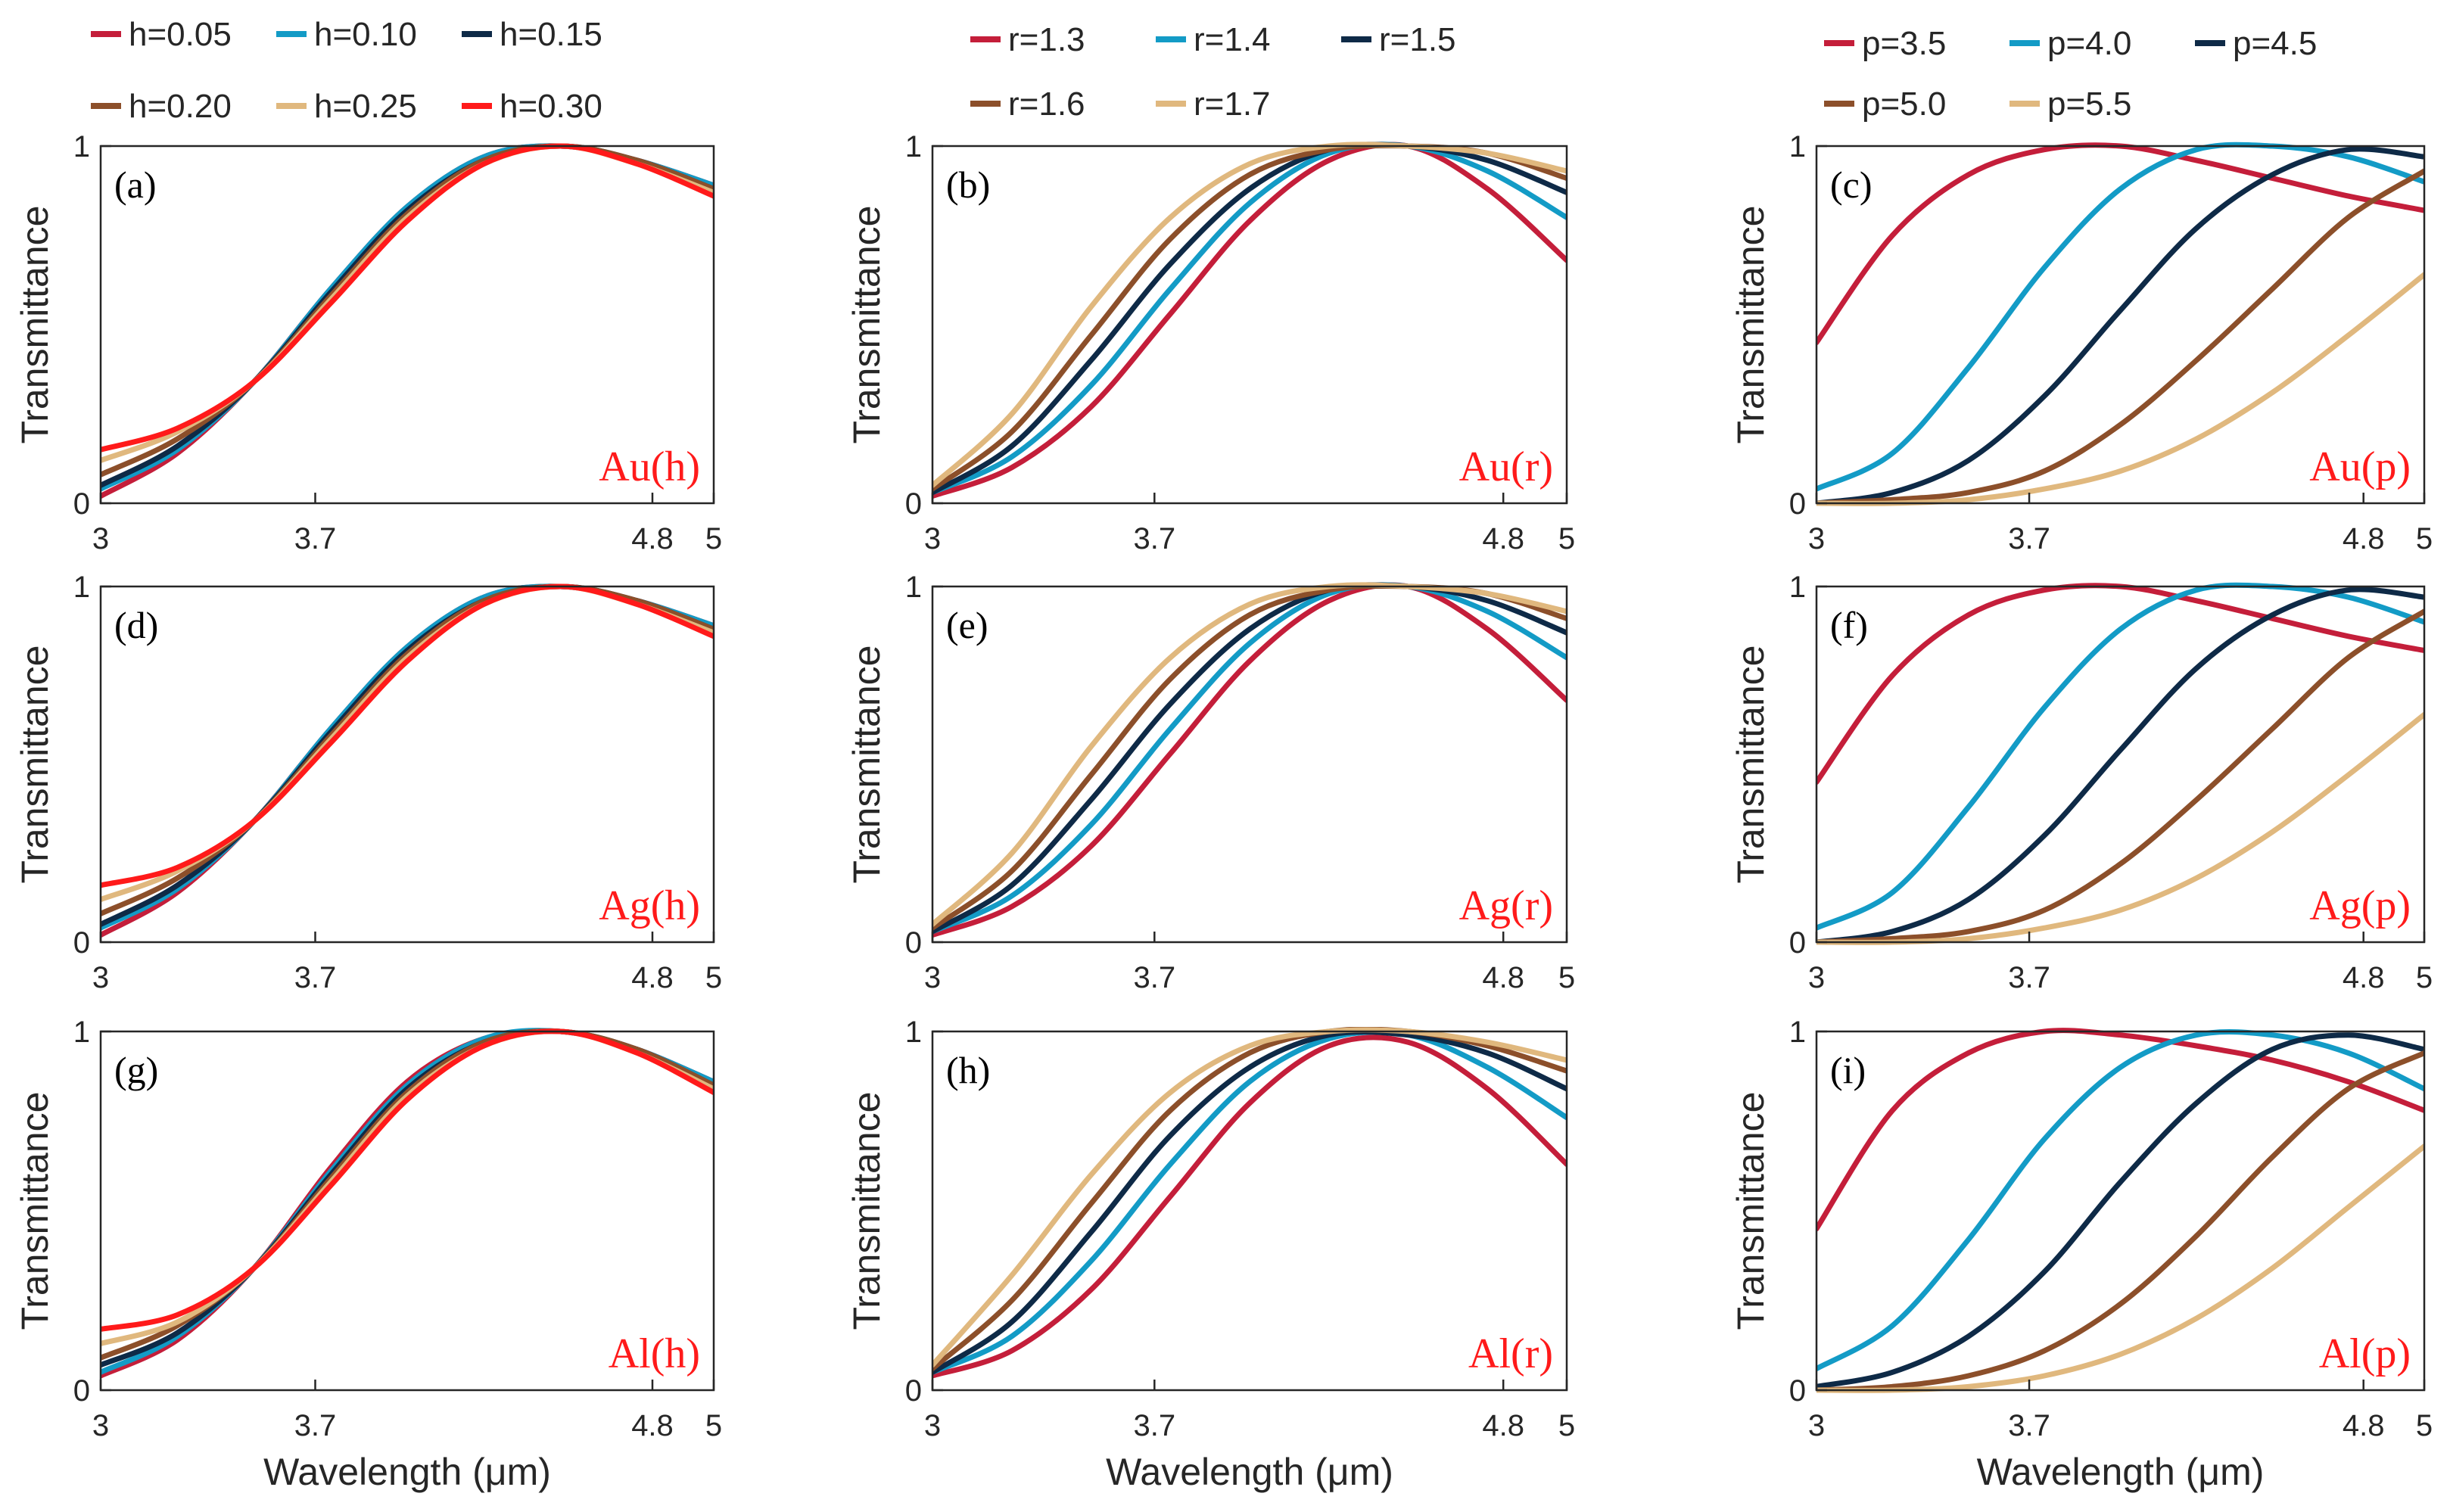 The image size is (2450, 1512). I want to click on material-tag: Au(h), so click(649, 466).